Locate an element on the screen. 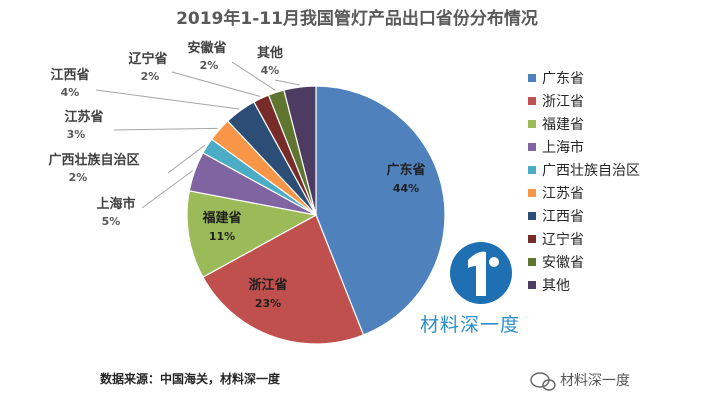  slice-福建省 is located at coordinates (252, 234).